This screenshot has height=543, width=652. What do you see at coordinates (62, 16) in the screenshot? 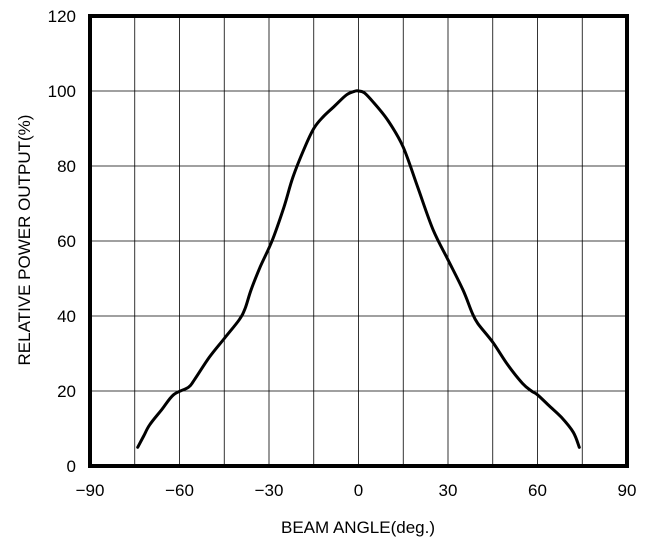
I see `y-tick-label: 120` at bounding box center [62, 16].